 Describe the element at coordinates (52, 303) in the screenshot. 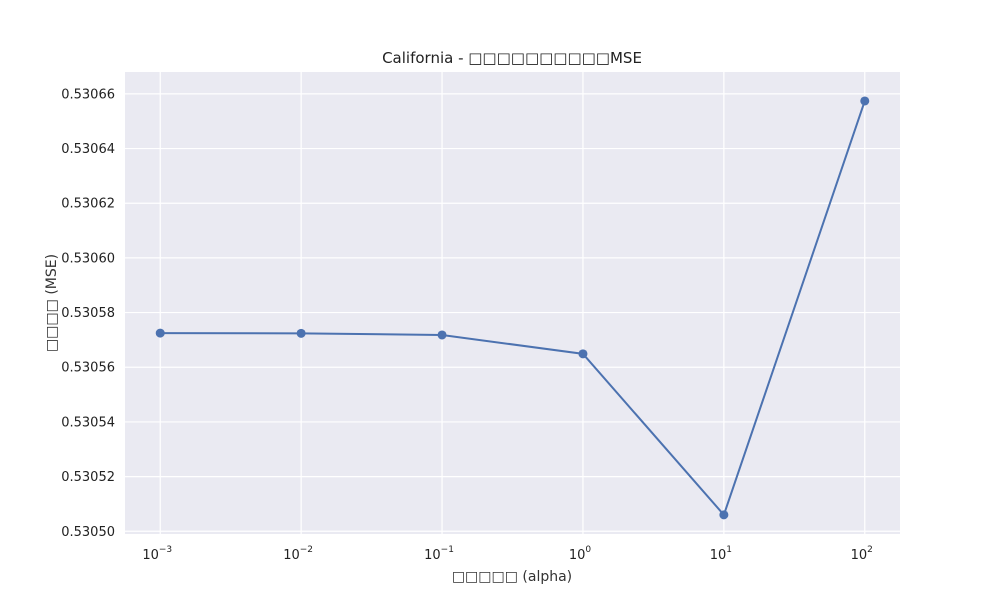

I see `y-axis-label: □□□□ (MSE)` at that location.